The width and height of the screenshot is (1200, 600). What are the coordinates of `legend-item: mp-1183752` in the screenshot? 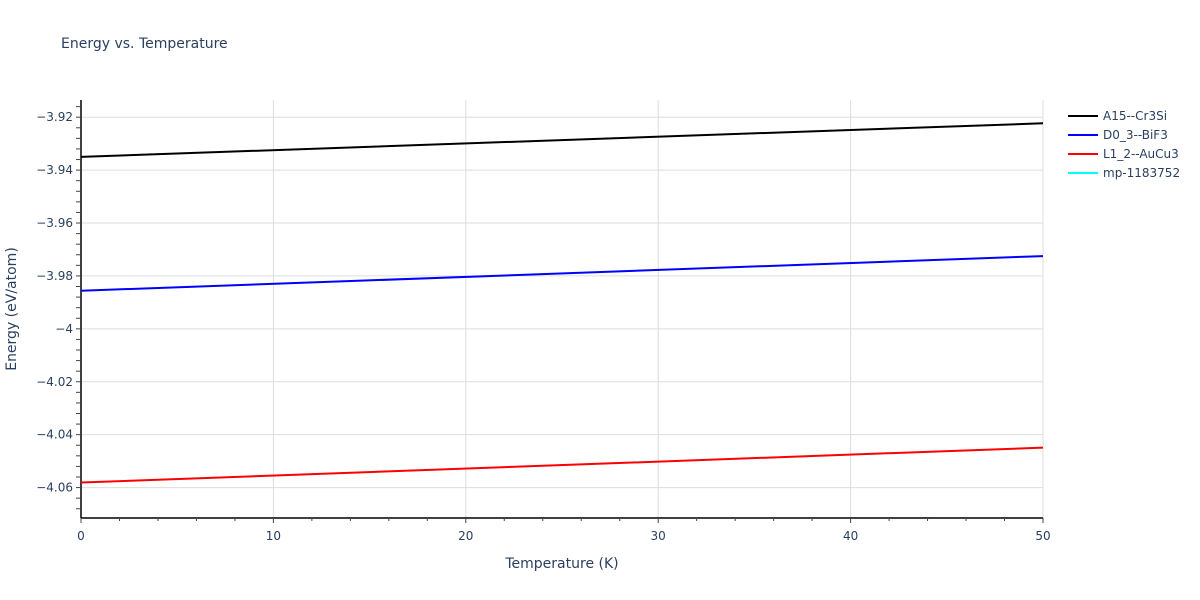 It's located at (1124, 172).